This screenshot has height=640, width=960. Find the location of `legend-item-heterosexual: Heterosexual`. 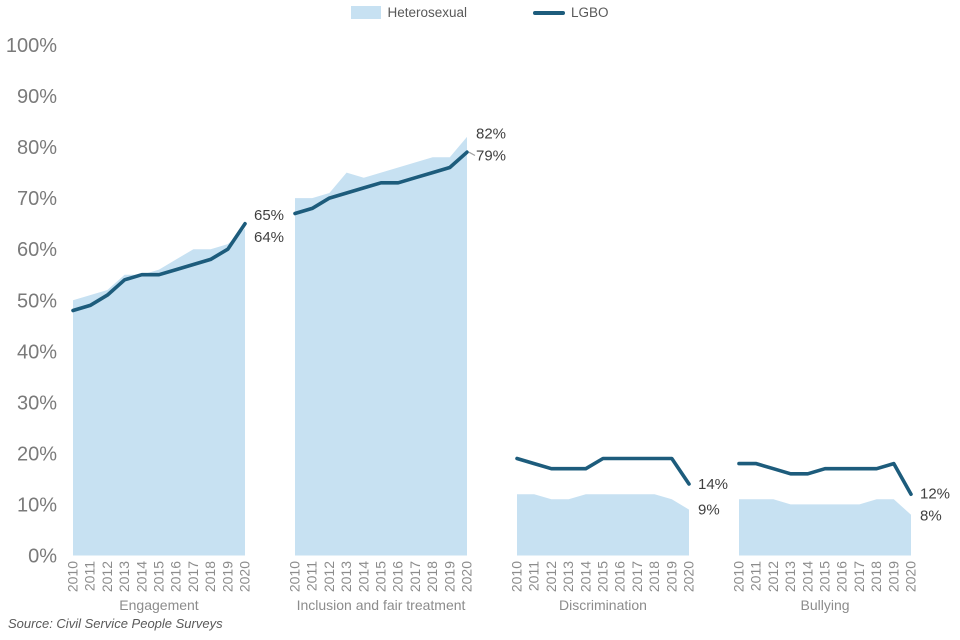

legend-item-heterosexual: Heterosexual is located at coordinates (409, 12).